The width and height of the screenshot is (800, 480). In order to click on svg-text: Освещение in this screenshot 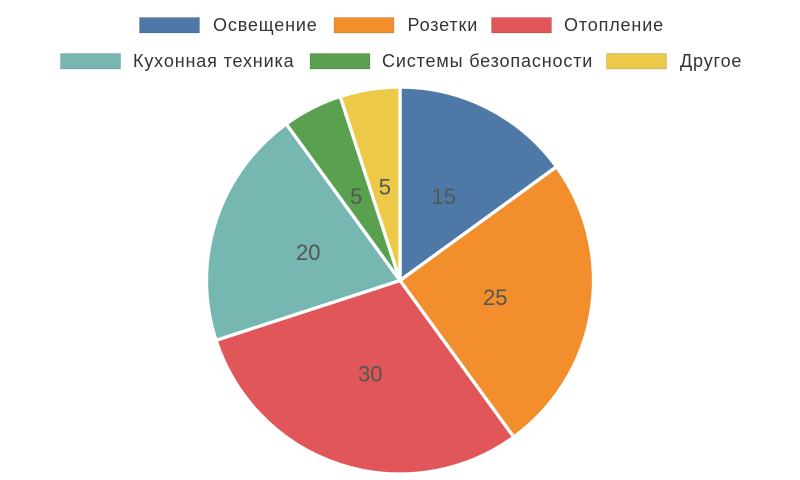, I will do `click(265, 25)`.